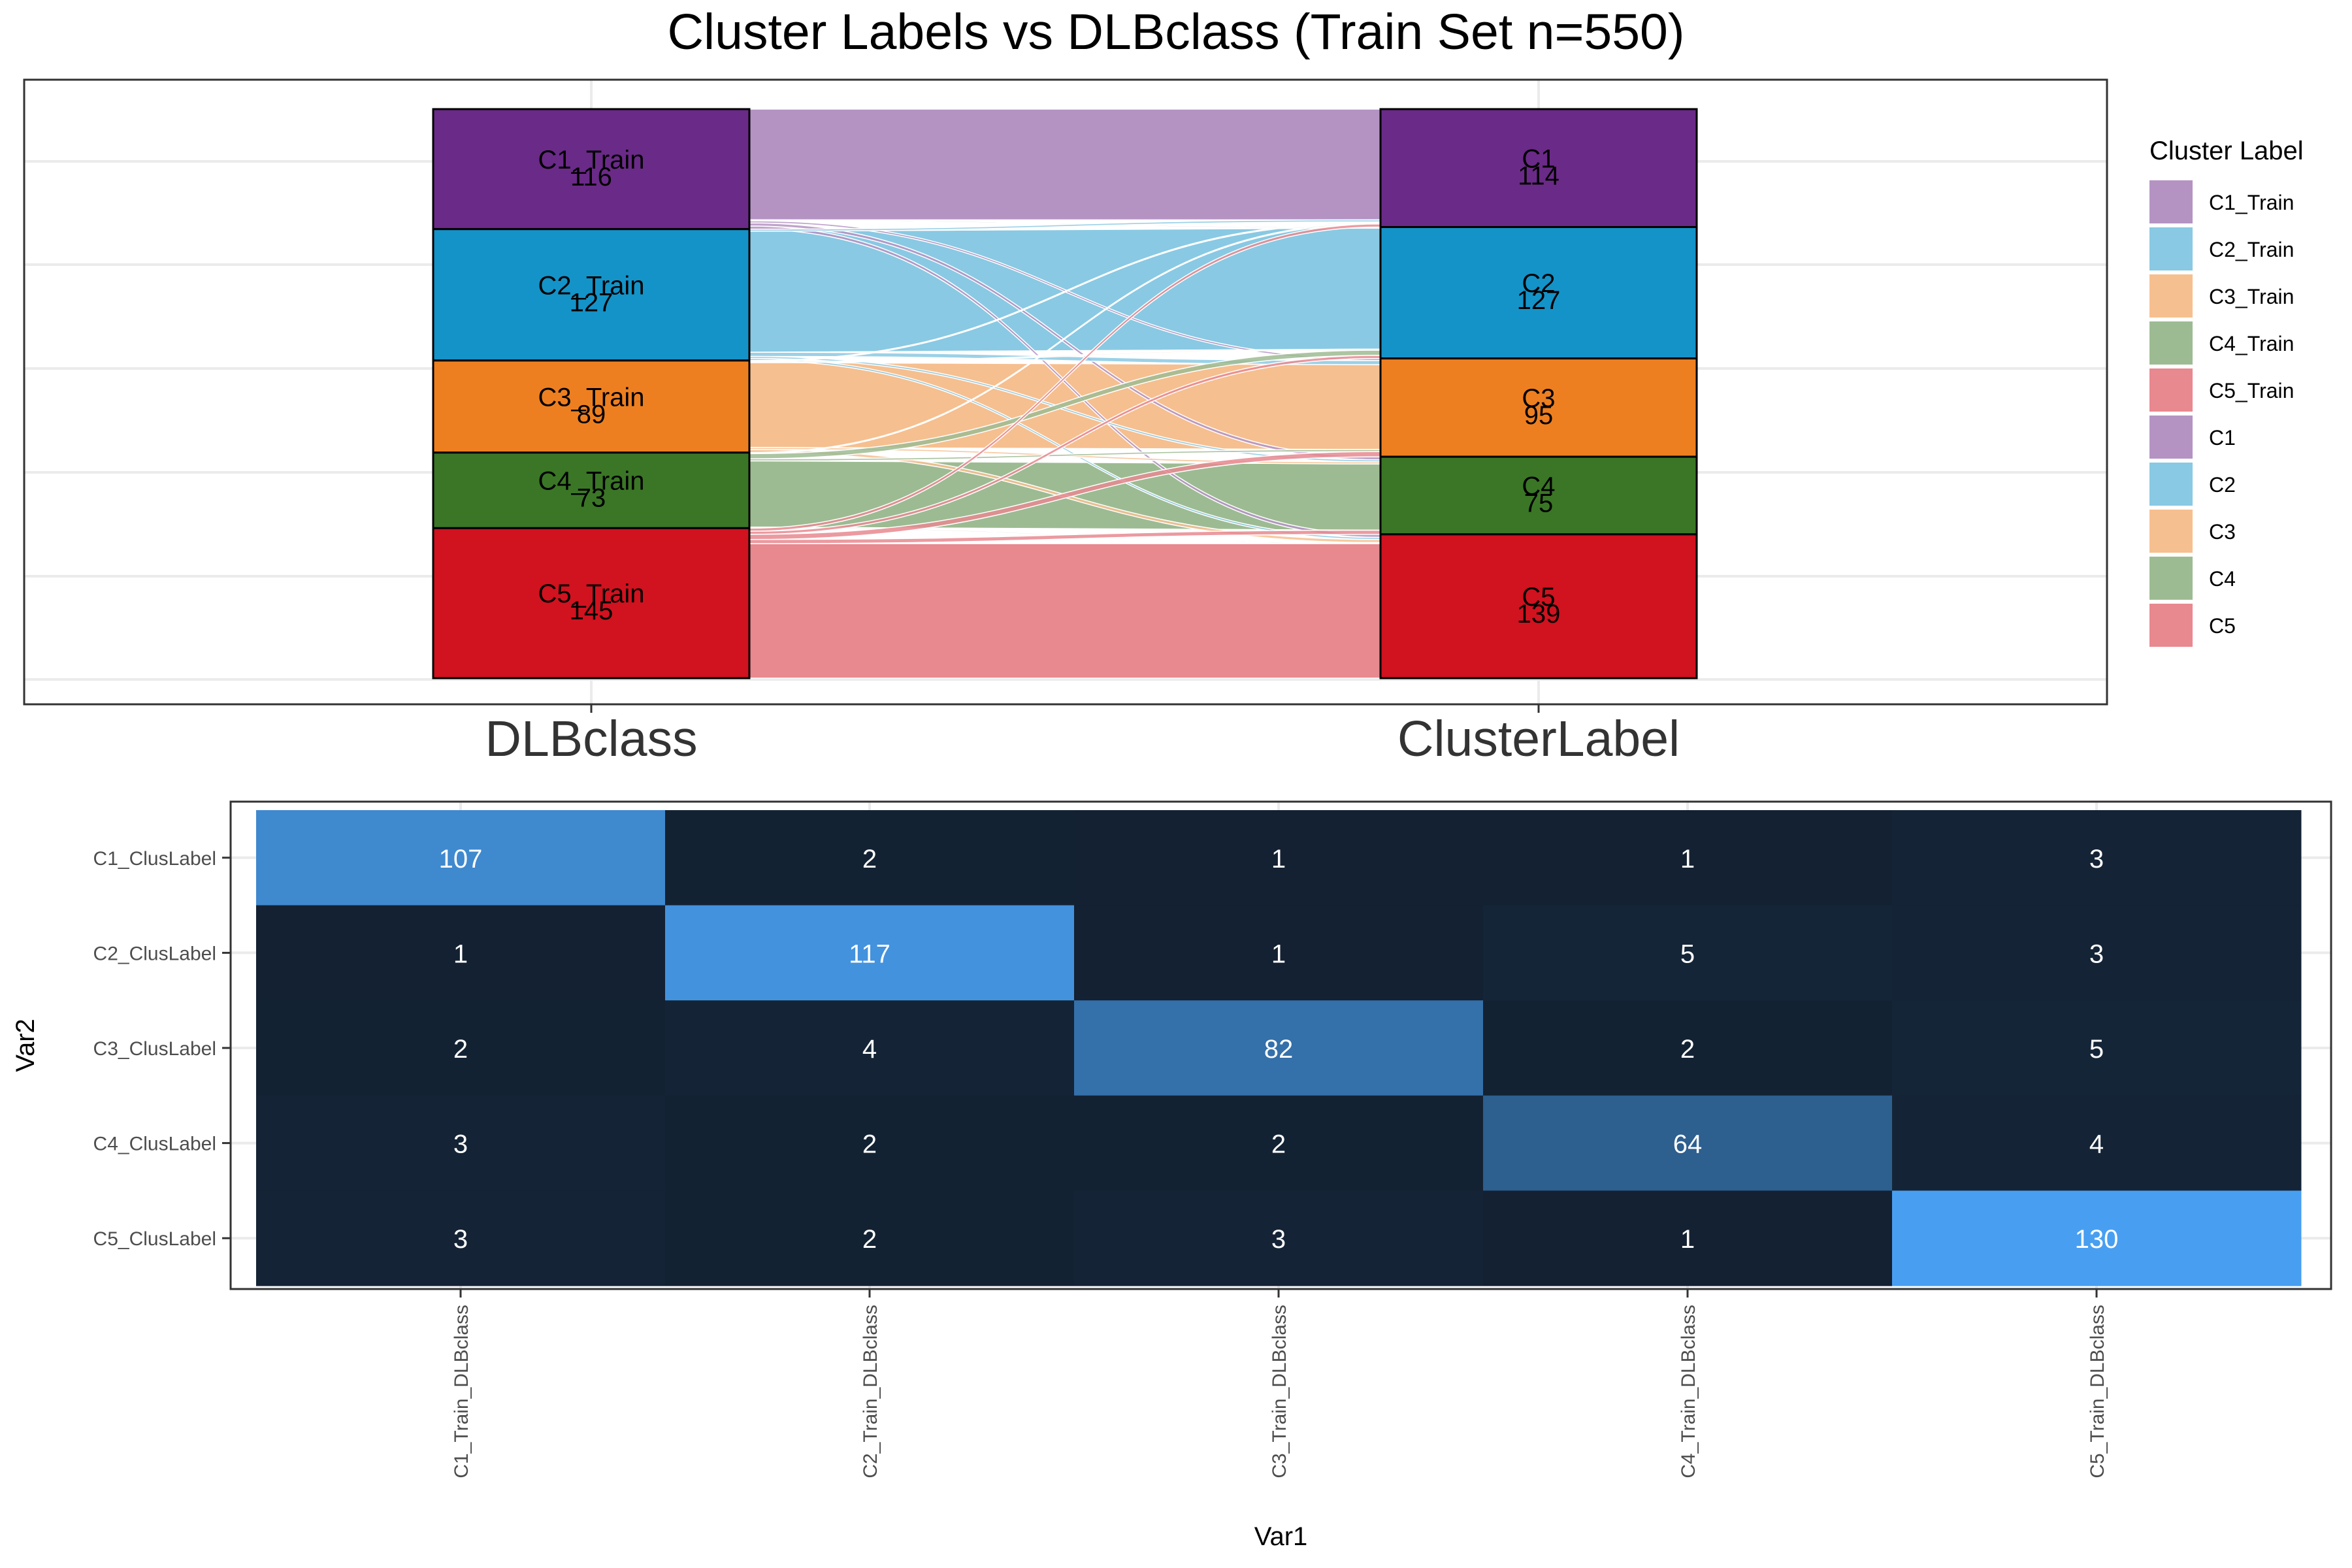 The height and width of the screenshot is (1568, 2352). I want to click on left-stratum-label: C2_Train, so click(591, 285).